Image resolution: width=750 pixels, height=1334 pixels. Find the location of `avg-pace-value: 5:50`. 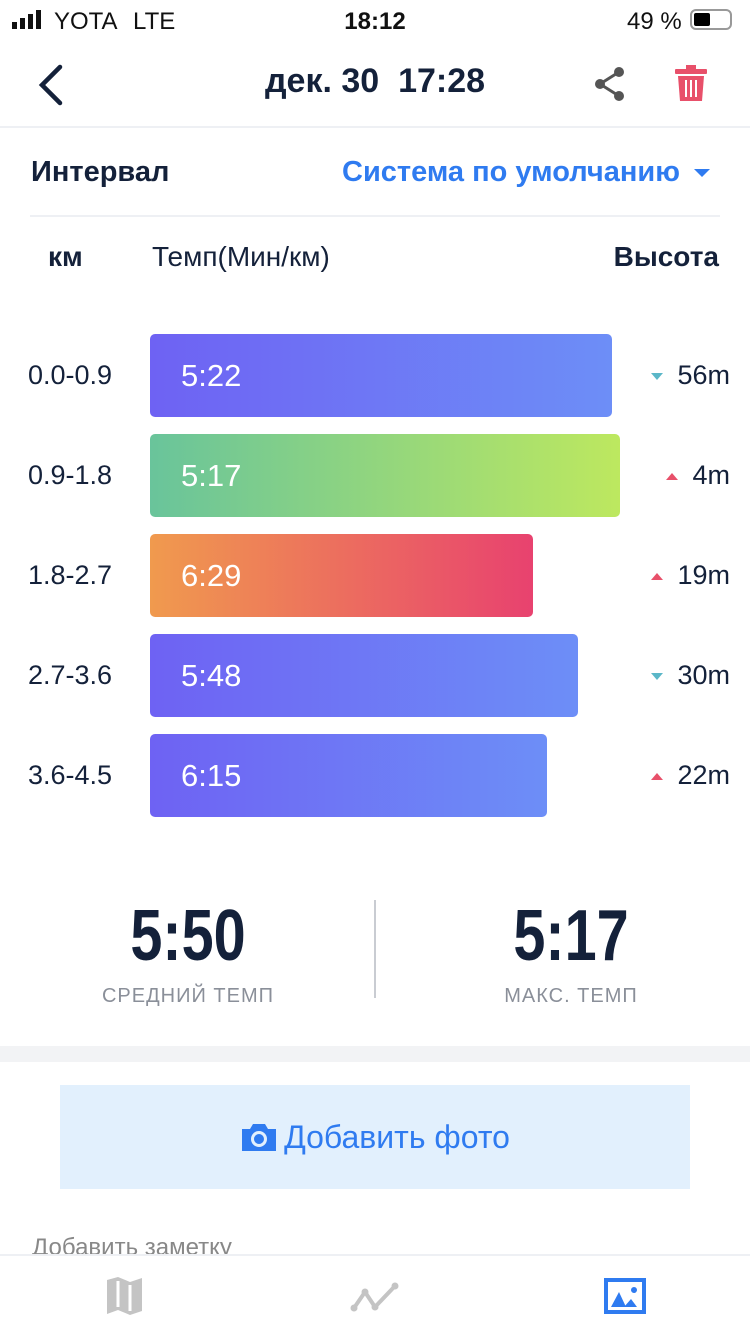

avg-pace-value: 5:50 is located at coordinates (188, 936).